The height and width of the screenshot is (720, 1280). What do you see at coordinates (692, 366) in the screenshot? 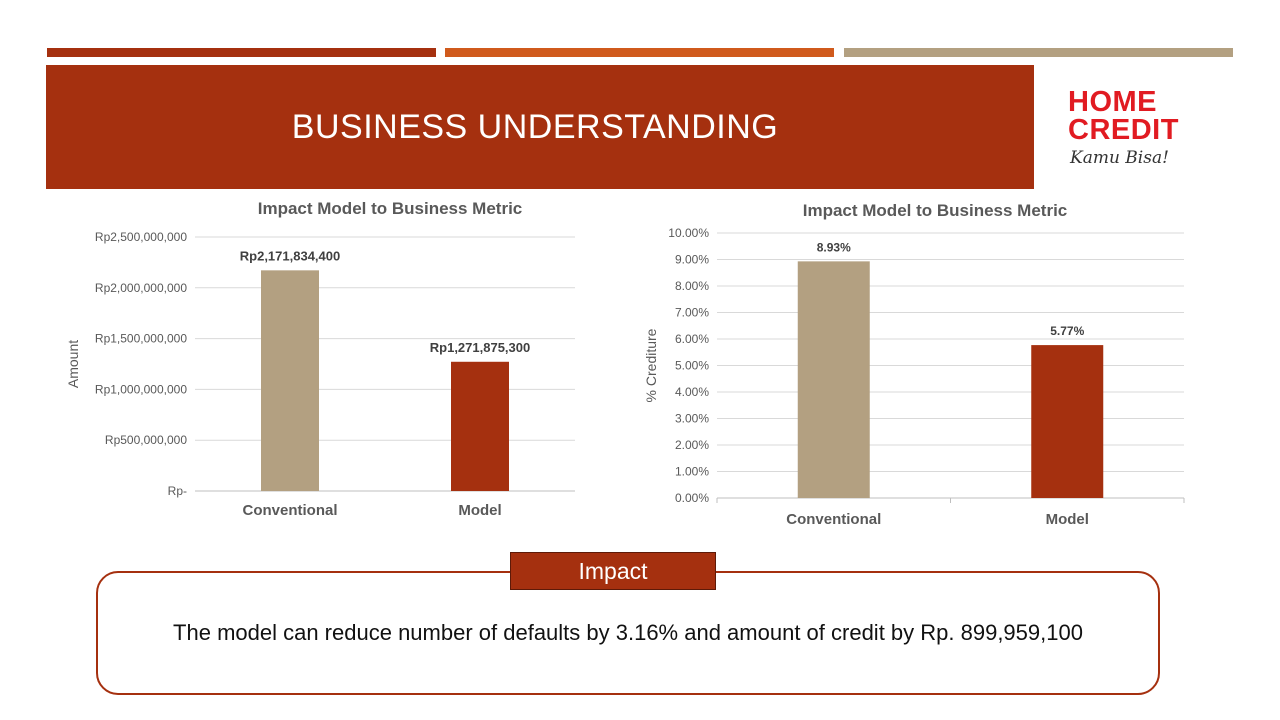
I see `y-tick-label: 5.00%` at bounding box center [692, 366].